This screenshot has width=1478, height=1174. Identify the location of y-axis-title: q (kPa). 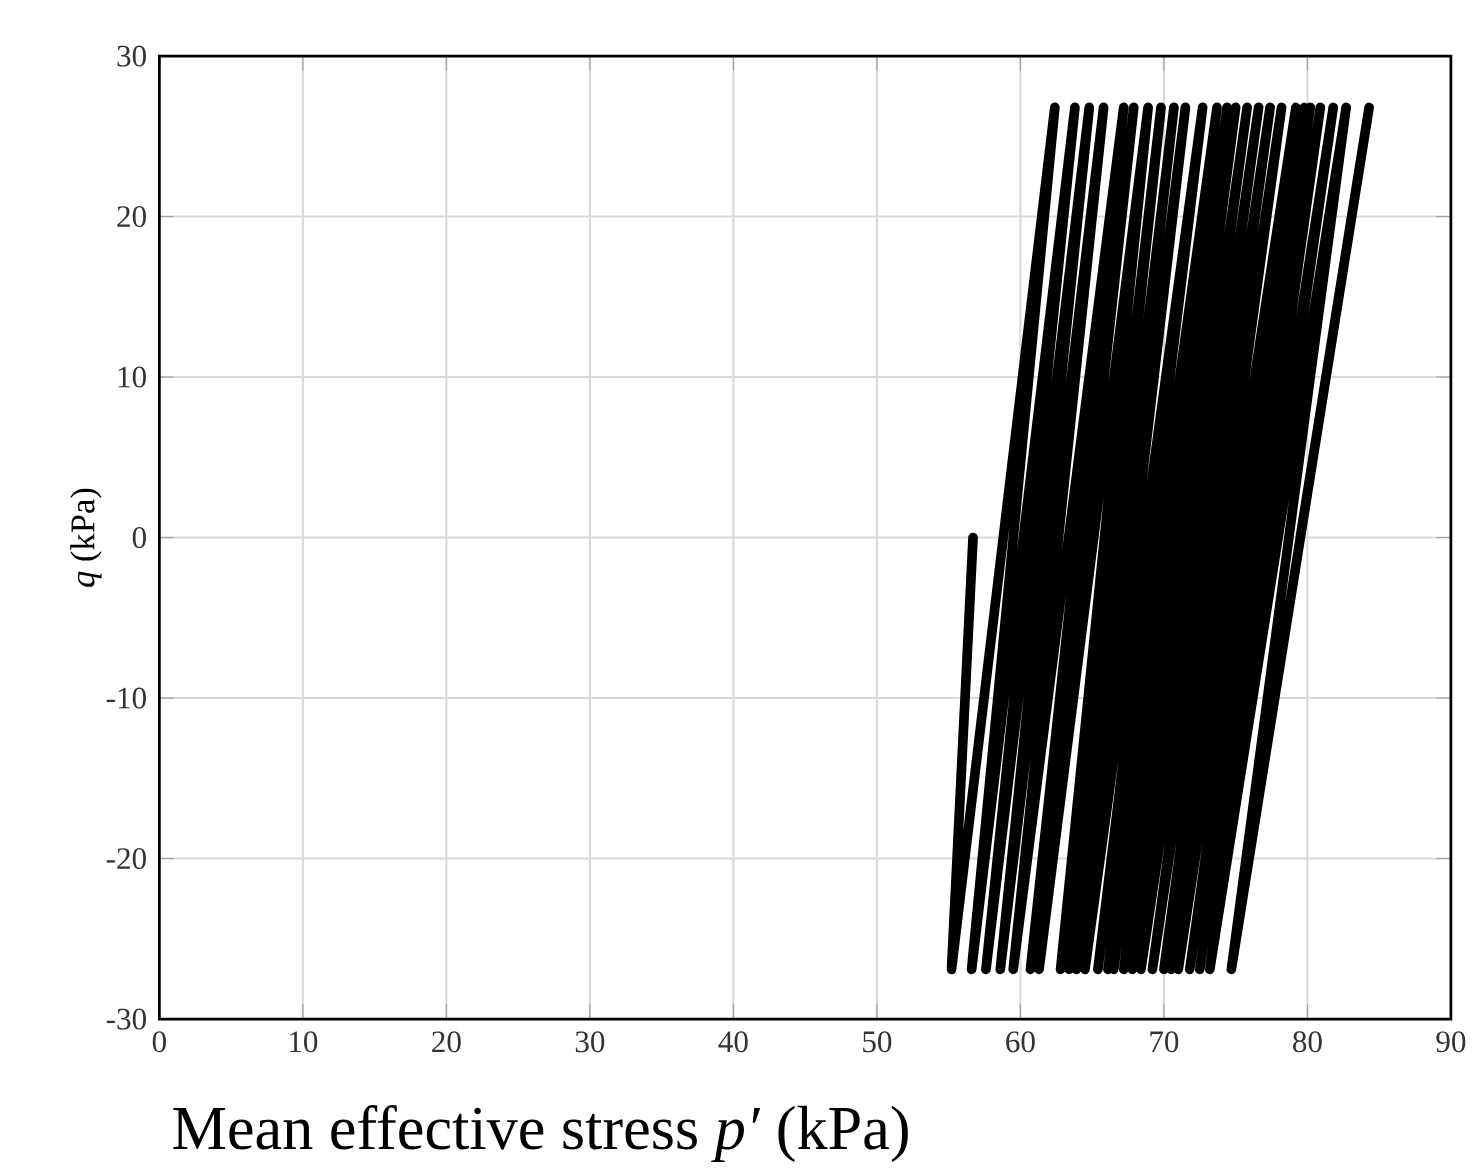
(86, 538).